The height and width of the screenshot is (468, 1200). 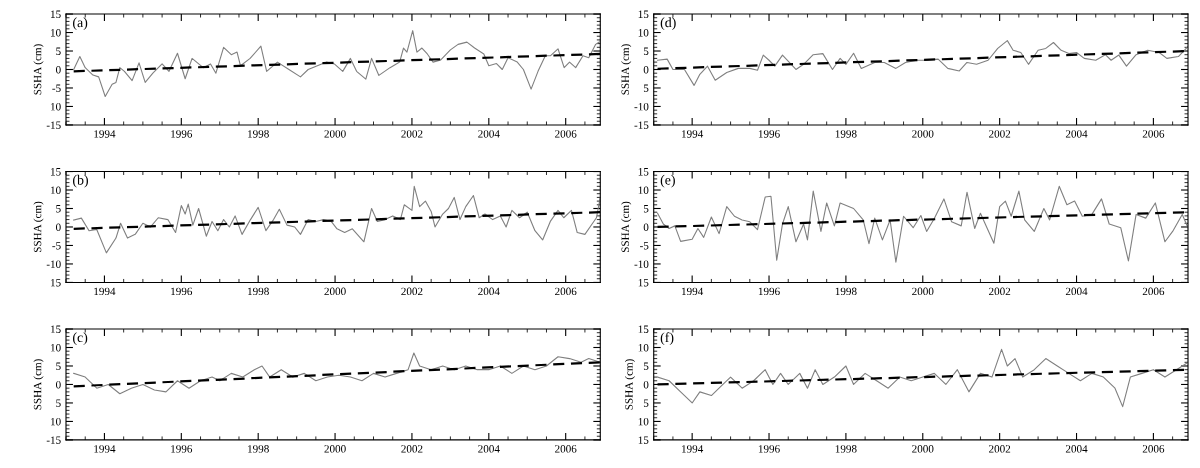 What do you see at coordinates (80, 181) in the screenshot?
I see `annotation: (b)` at bounding box center [80, 181].